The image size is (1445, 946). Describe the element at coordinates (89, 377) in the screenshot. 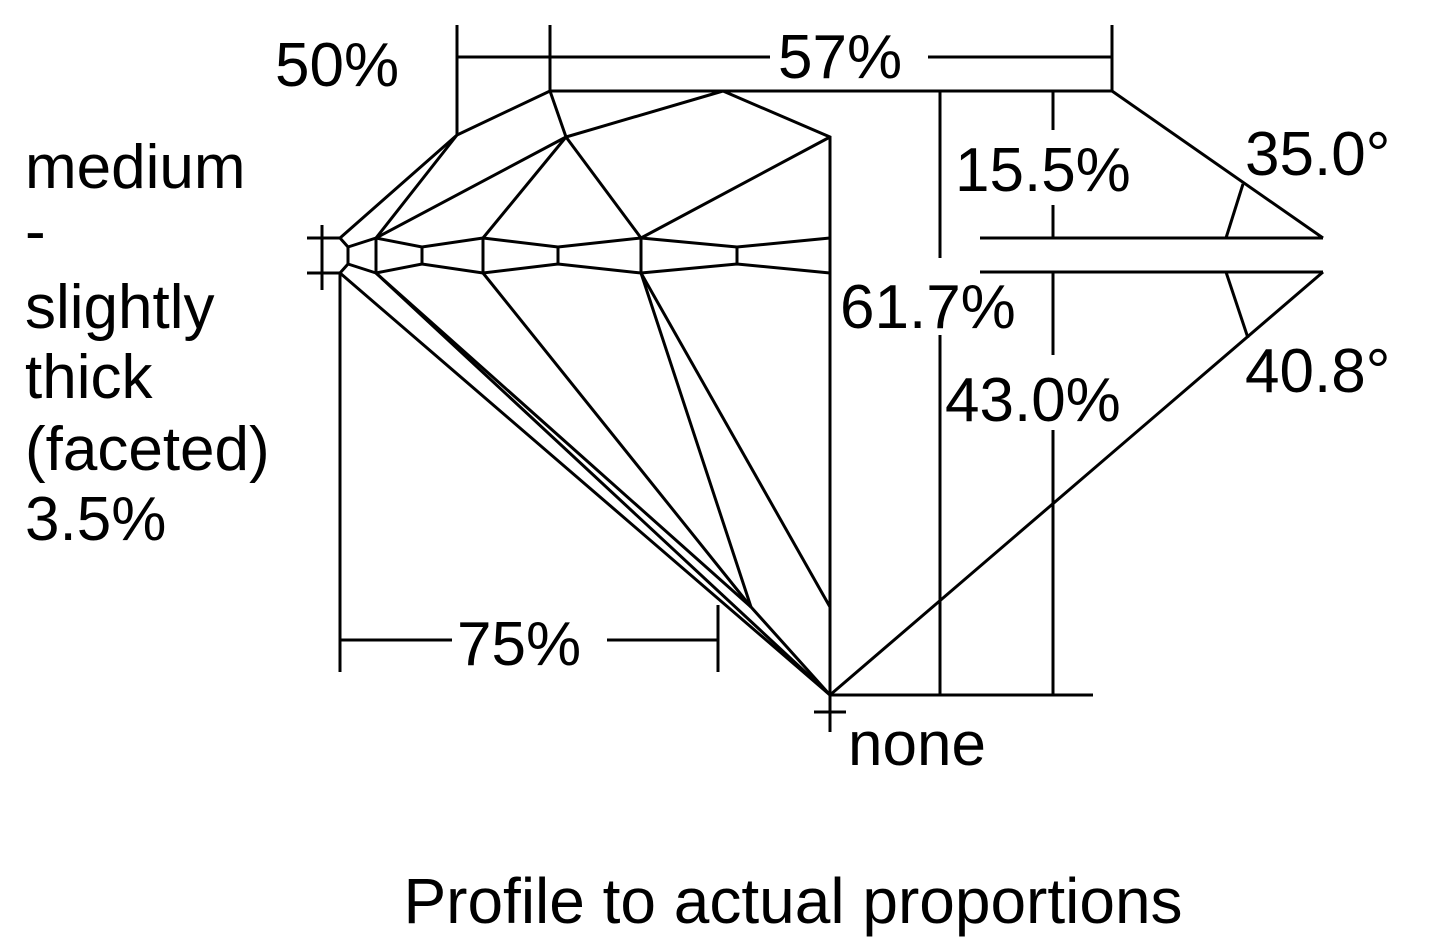

I see `girdle-label-line: thick` at that location.